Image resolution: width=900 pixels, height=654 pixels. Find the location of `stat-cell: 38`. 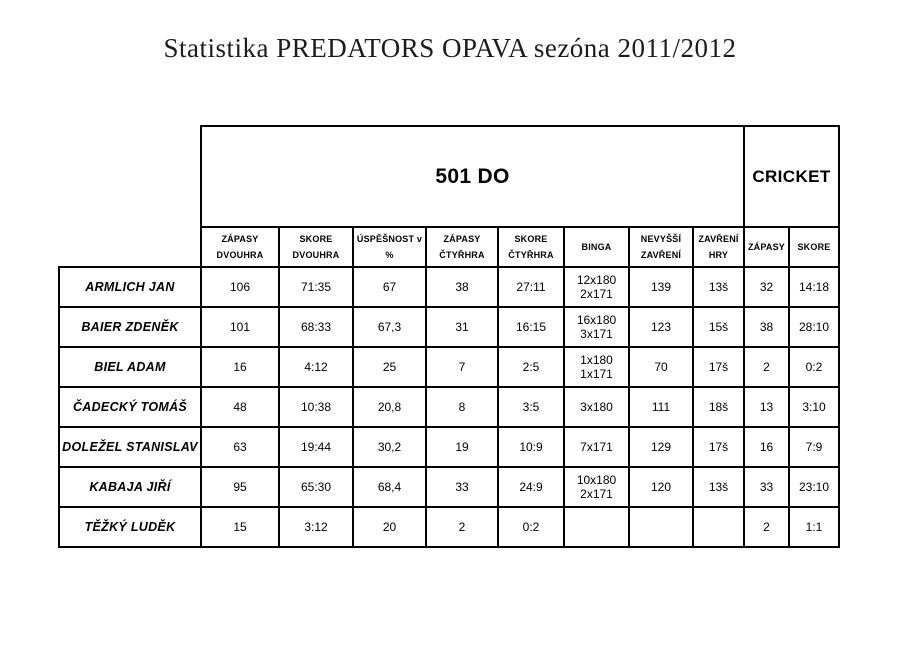

stat-cell: 38 is located at coordinates (766, 327).